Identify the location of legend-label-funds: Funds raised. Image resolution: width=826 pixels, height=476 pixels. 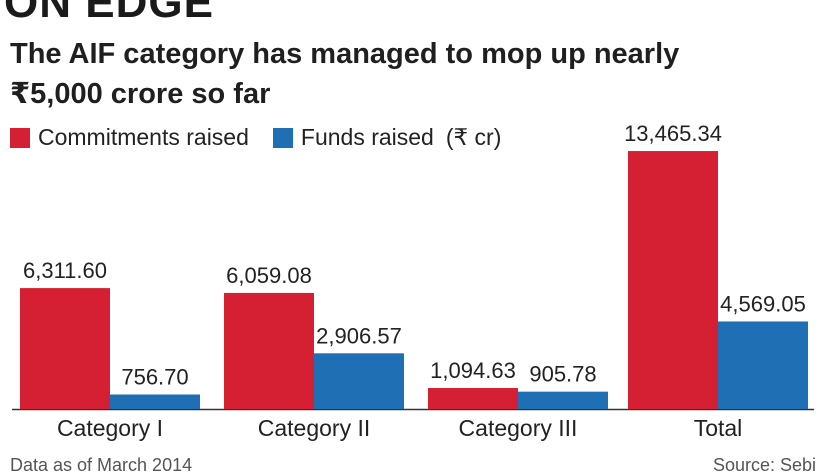
(367, 137).